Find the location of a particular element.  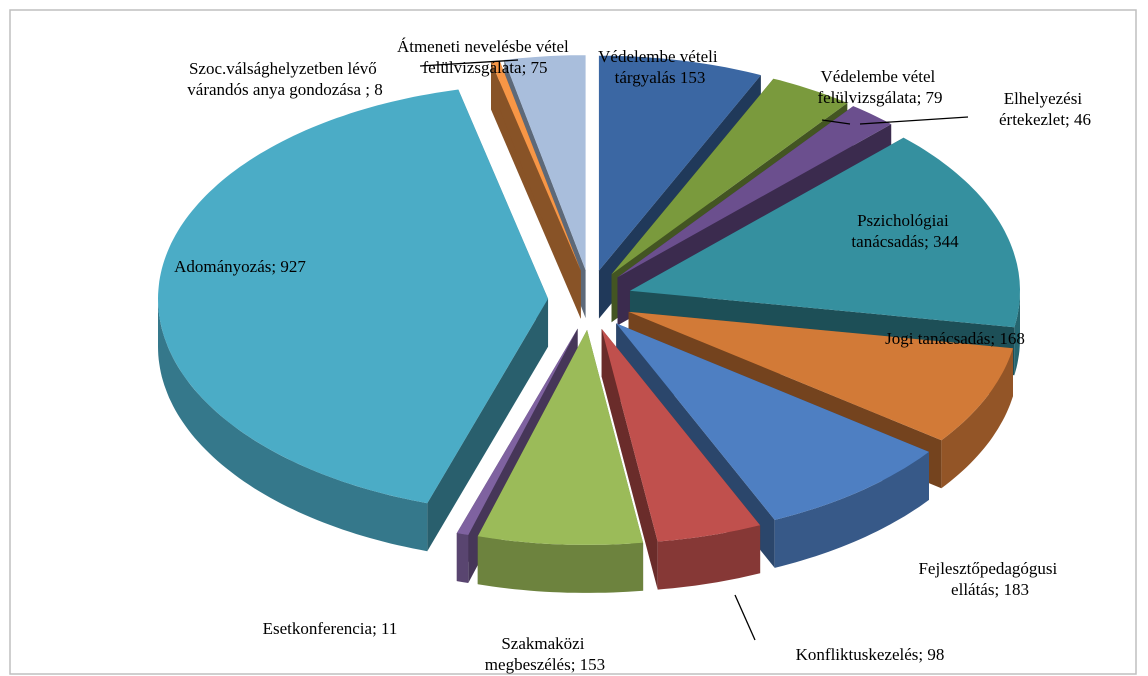

data-label: Pszichológiai tanácsadás; 344 is located at coordinates (905, 231).